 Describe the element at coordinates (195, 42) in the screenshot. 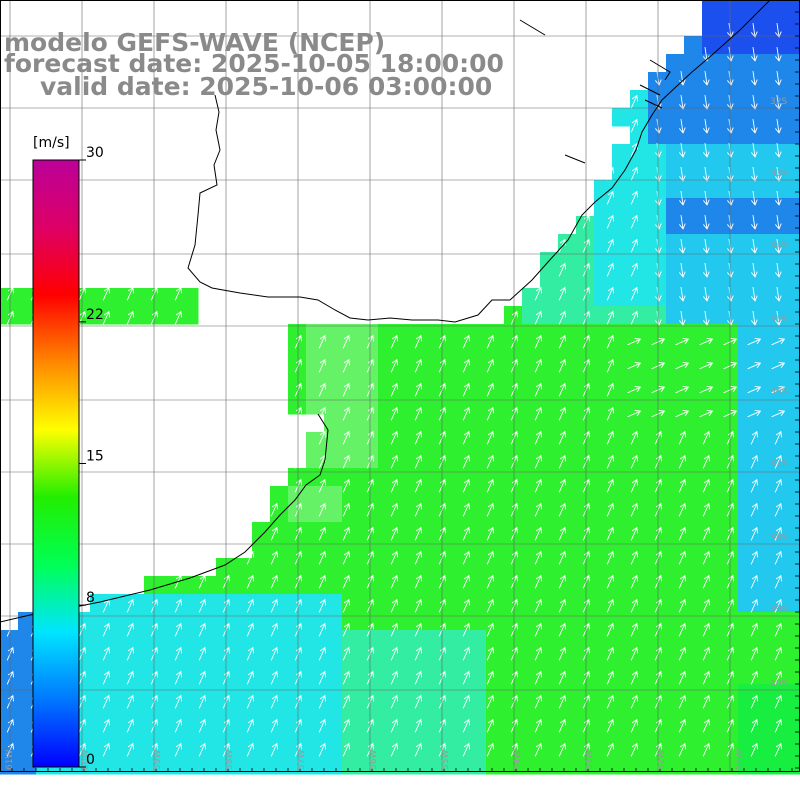

I see `model-title: modelo GEFS-WAVE (NCEP)` at that location.